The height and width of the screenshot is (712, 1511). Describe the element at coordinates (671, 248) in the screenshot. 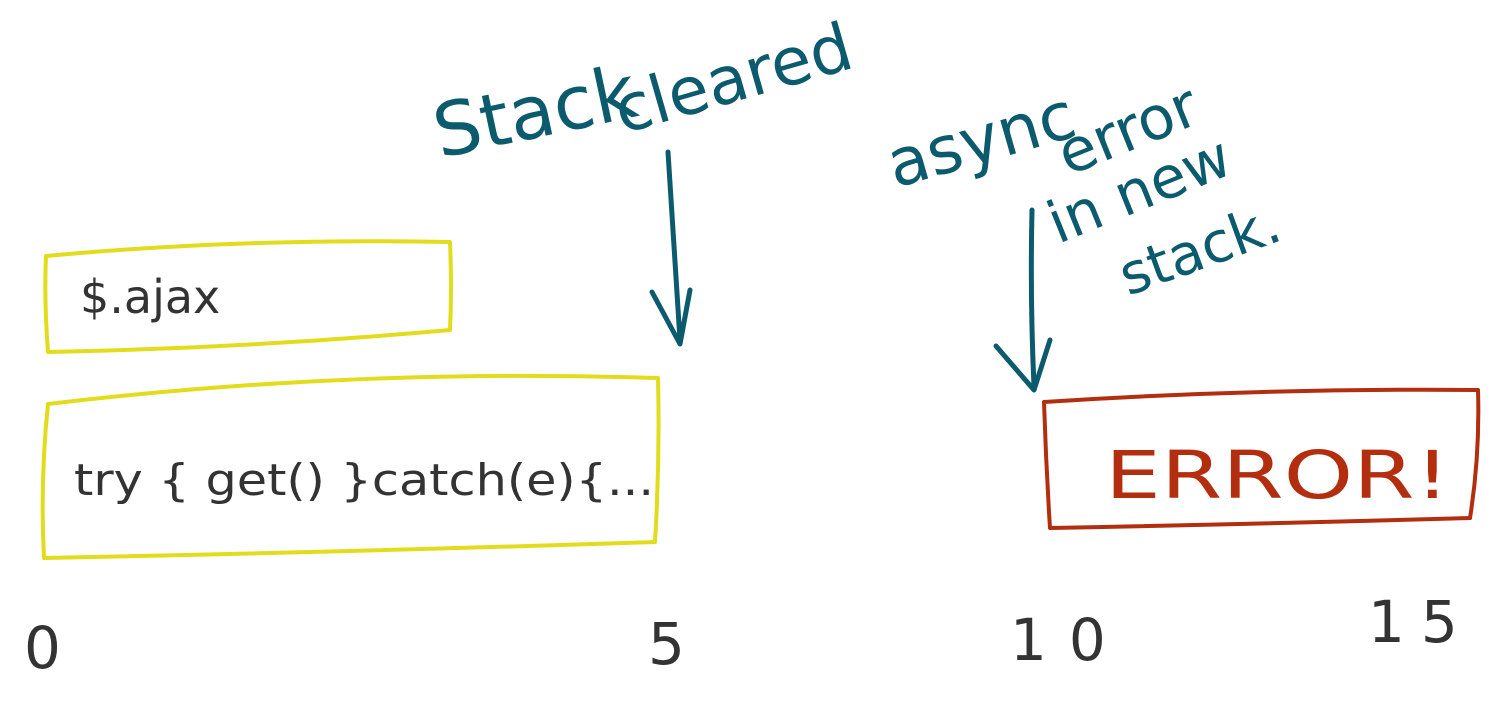

I see `stack-cleared-arrow` at that location.